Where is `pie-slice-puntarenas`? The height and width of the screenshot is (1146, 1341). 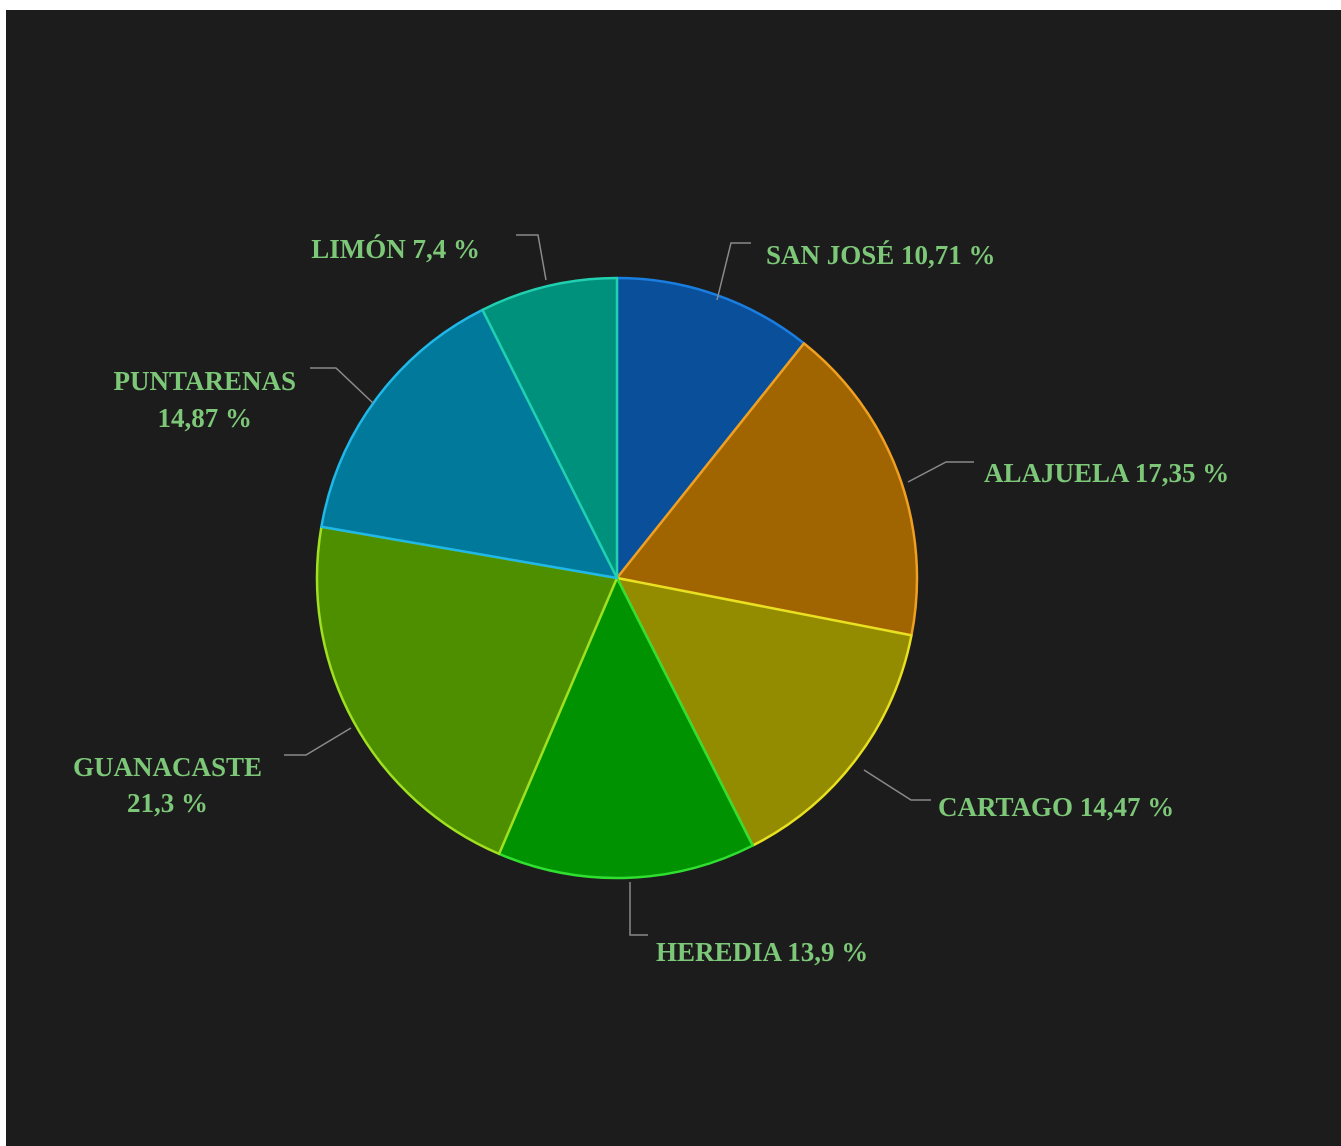 pie-slice-puntarenas is located at coordinates (469, 444).